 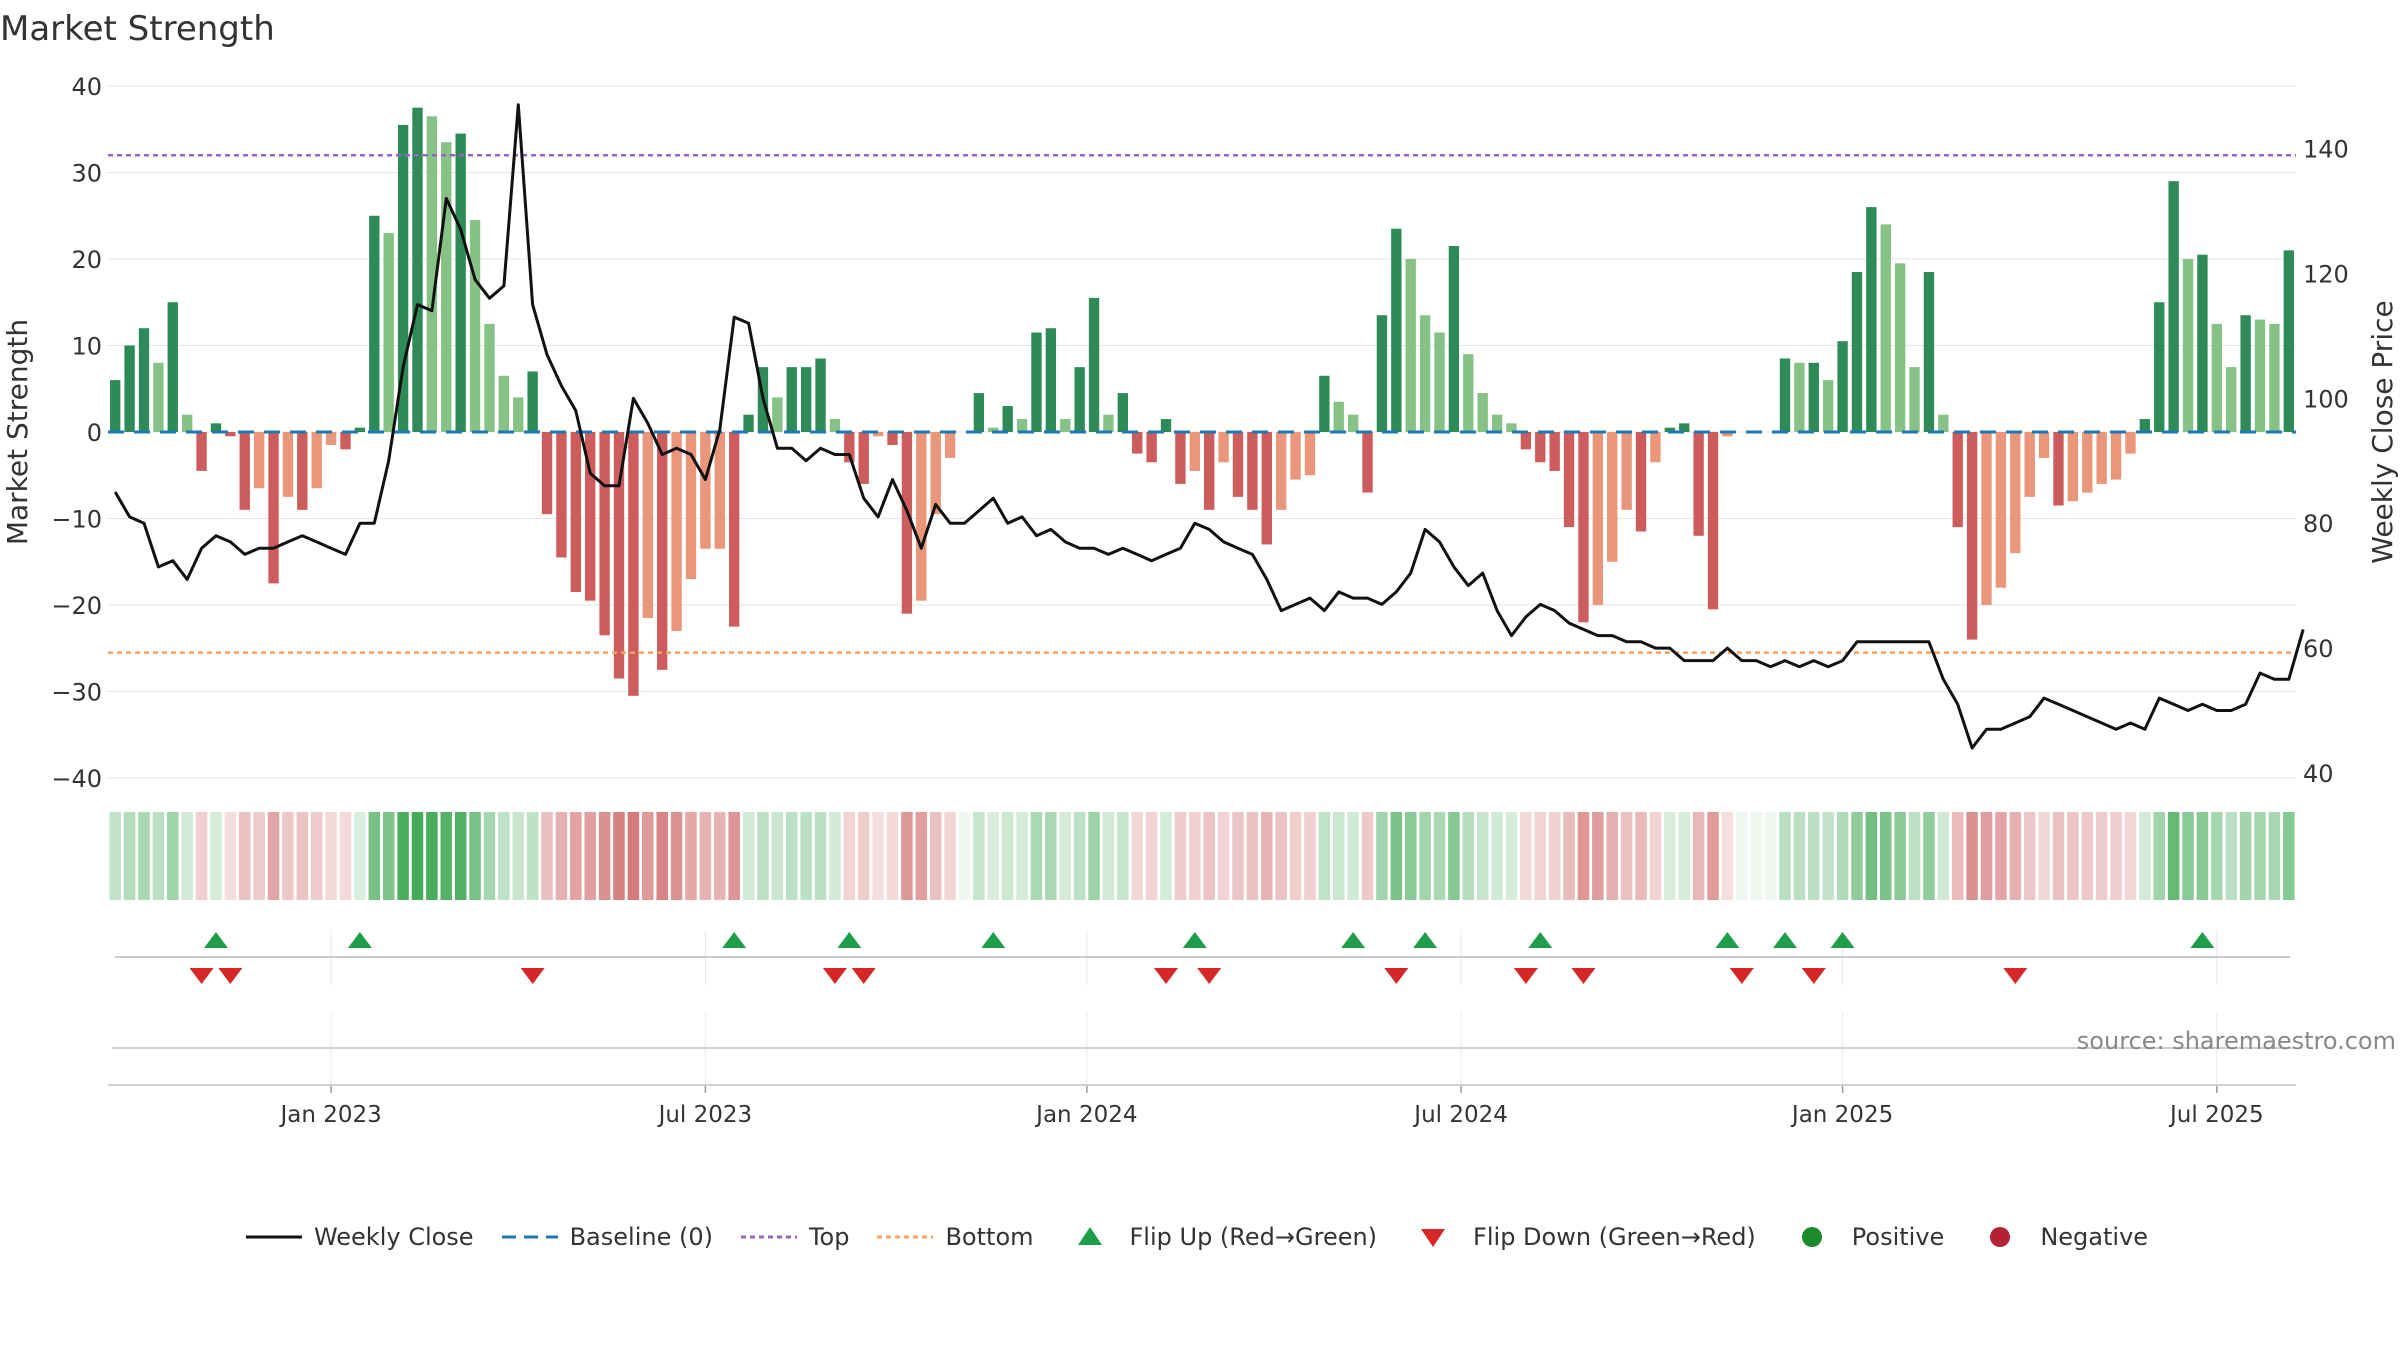 I want to click on y-tick-label-left: 30, so click(x=86, y=174).